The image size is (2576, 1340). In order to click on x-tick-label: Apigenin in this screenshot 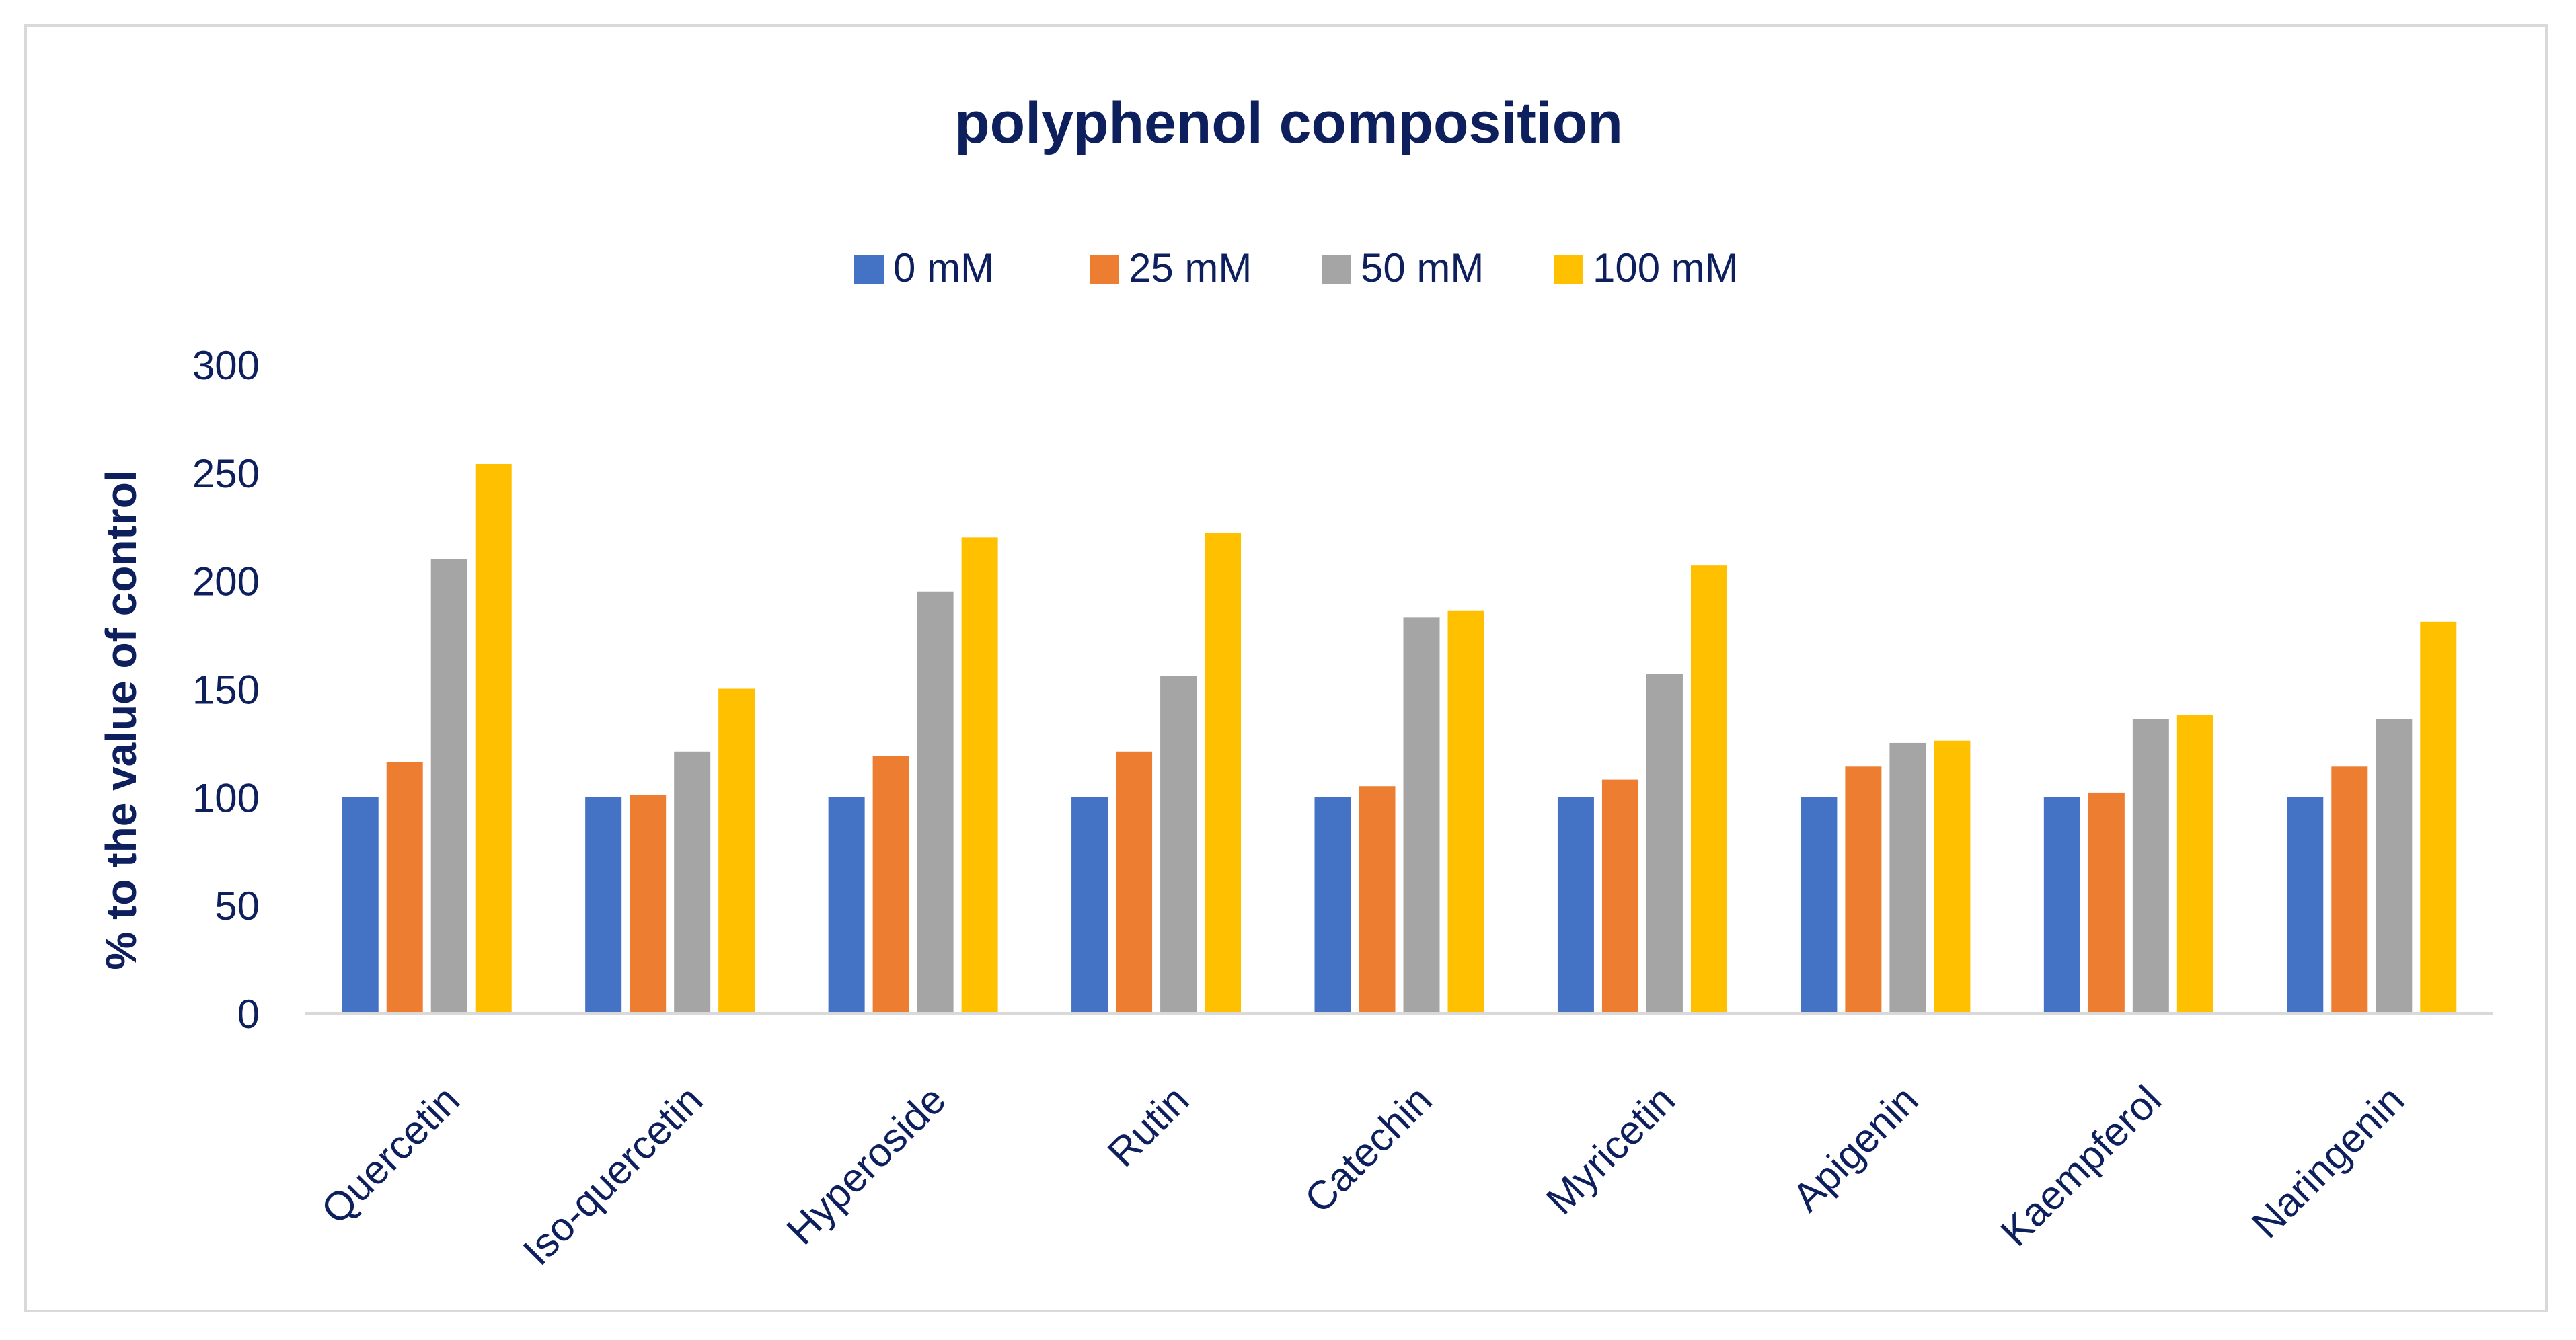, I will do `click(1855, 1148)`.